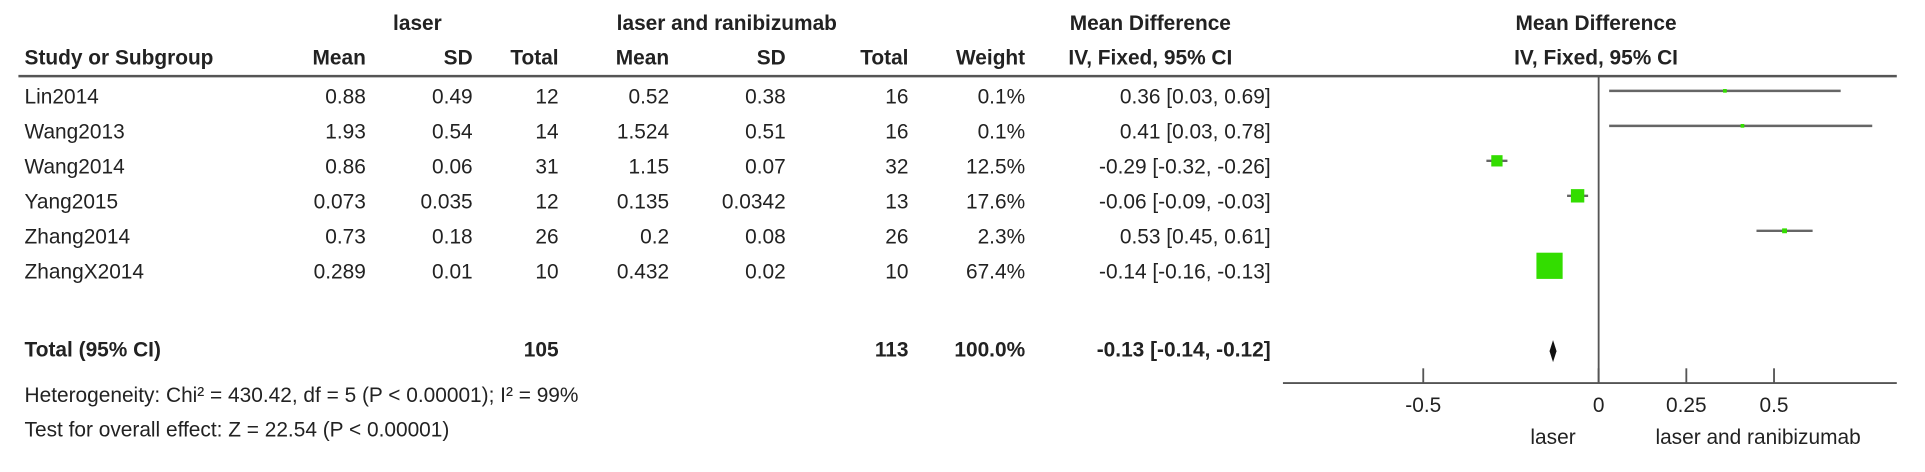 The height and width of the screenshot is (472, 1925). Describe the element at coordinates (995, 167) in the screenshot. I see `cell: 12.5%` at that location.